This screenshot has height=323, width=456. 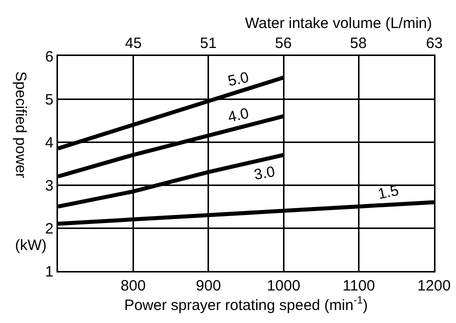 What do you see at coordinates (49, 271) in the screenshot?
I see `y-tick-label: 1` at bounding box center [49, 271].